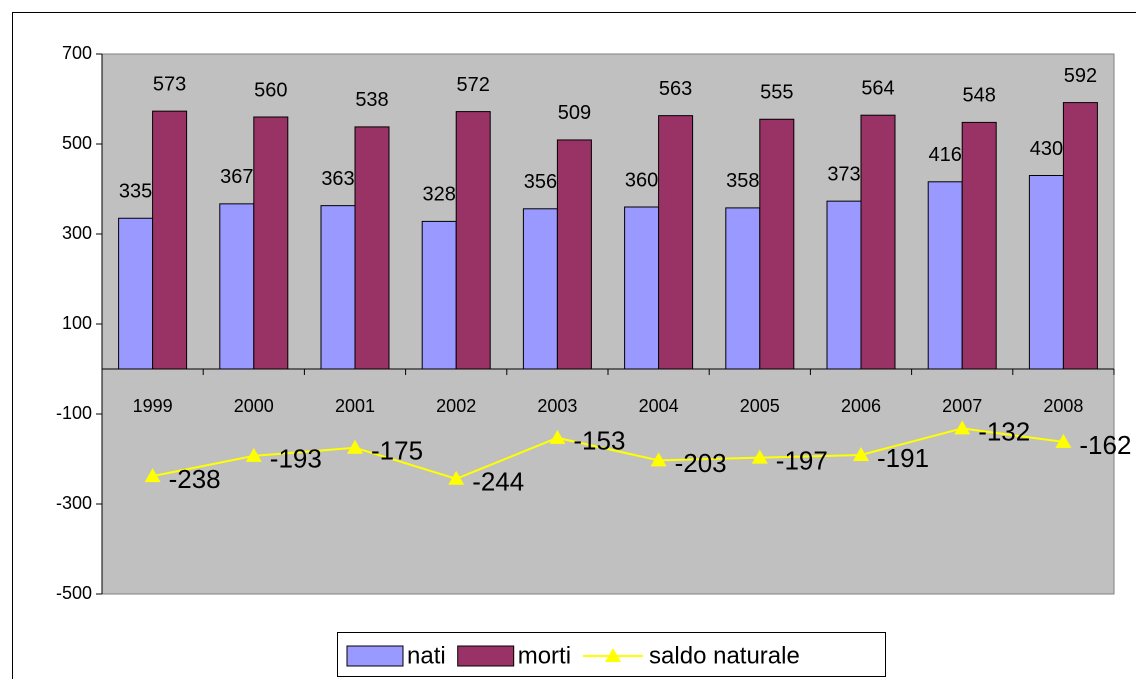 This screenshot has width=1136, height=679. Describe the element at coordinates (557, 406) in the screenshot. I see `x-tick-label: 2003` at that location.